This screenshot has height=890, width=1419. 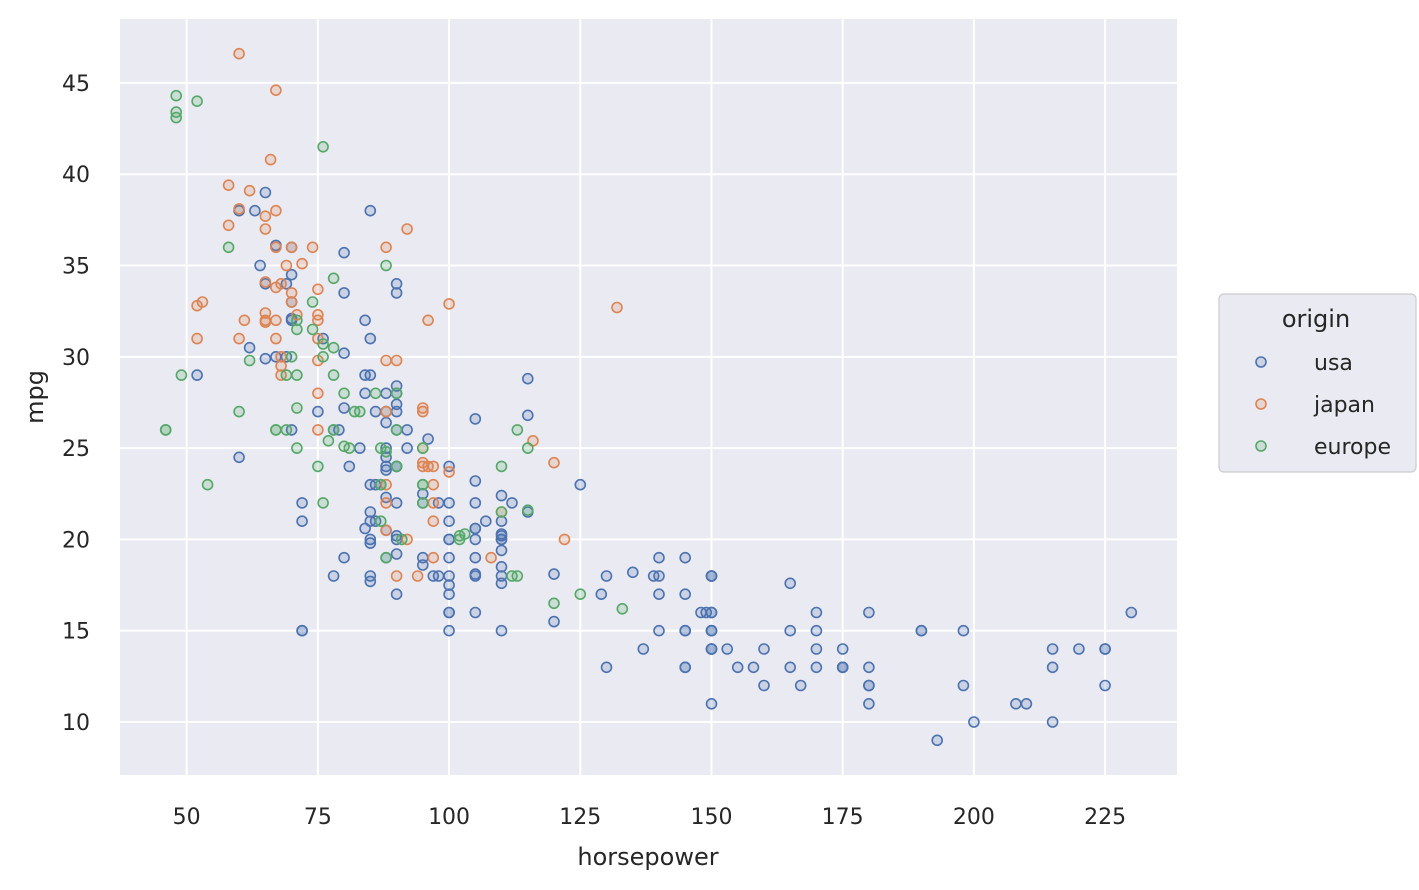 I want to click on x-tick-label: 50, so click(x=187, y=817).